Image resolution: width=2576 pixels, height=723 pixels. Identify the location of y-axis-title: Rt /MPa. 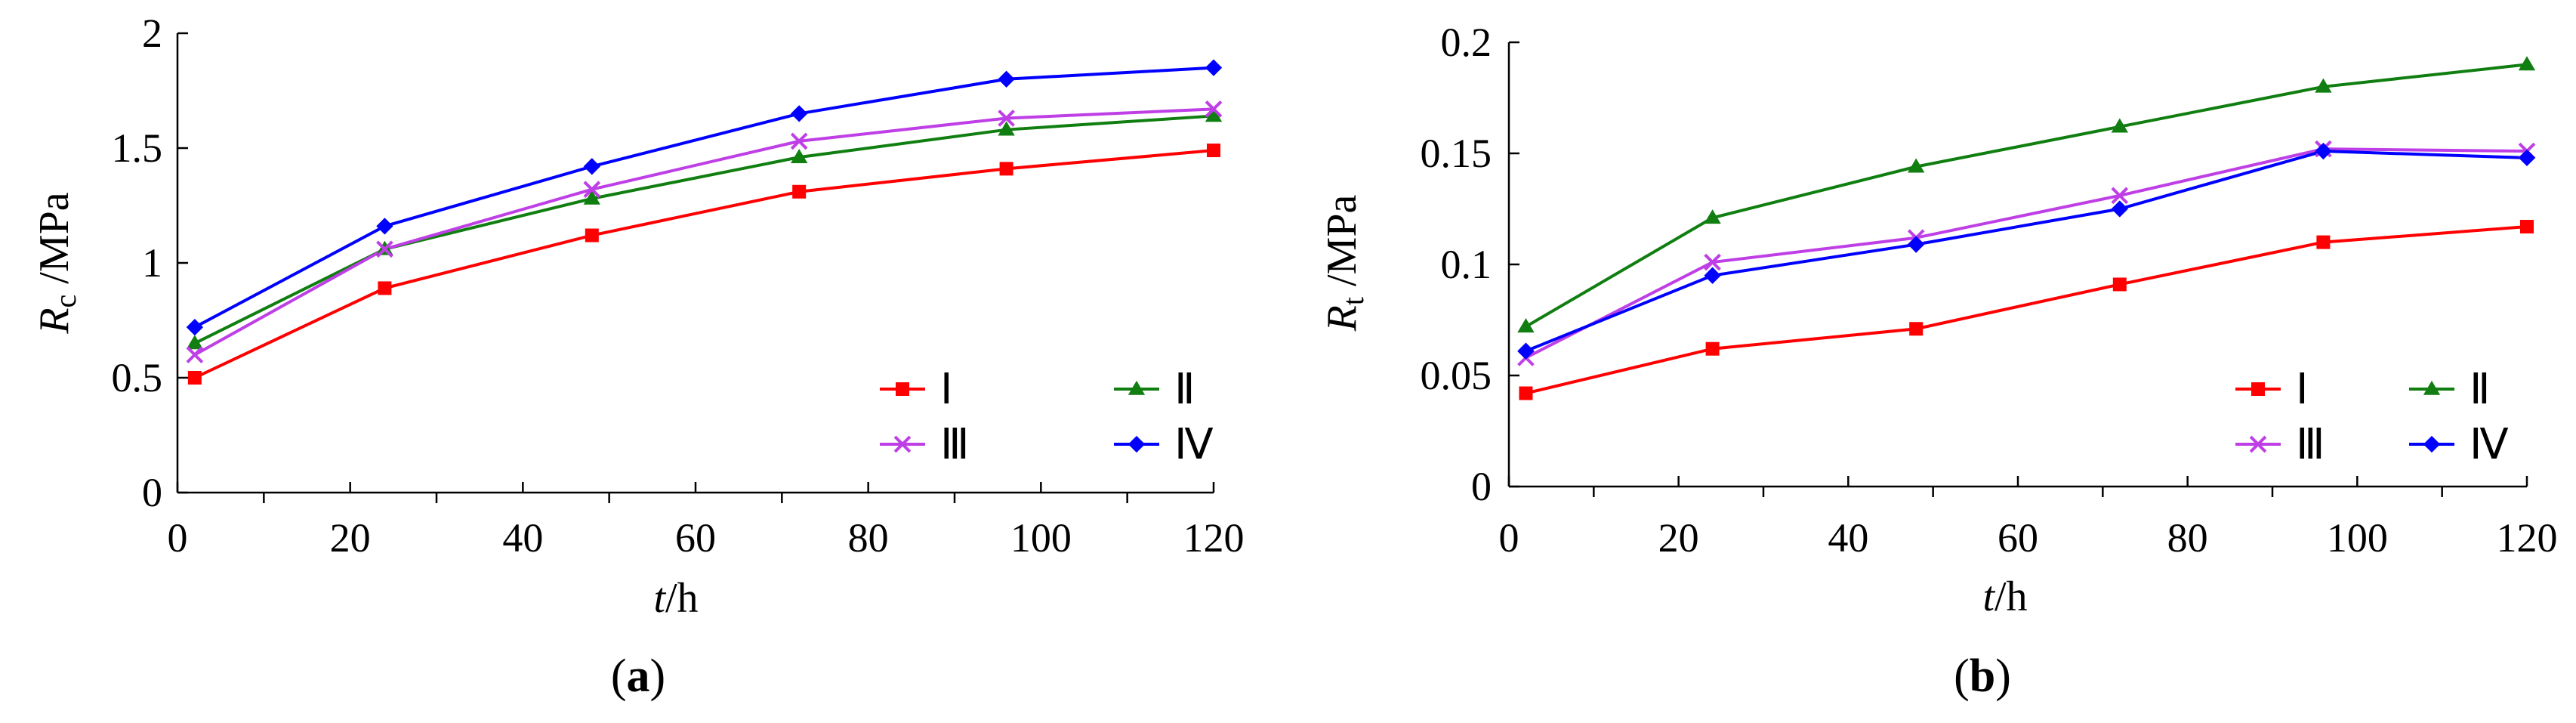
(1344, 263).